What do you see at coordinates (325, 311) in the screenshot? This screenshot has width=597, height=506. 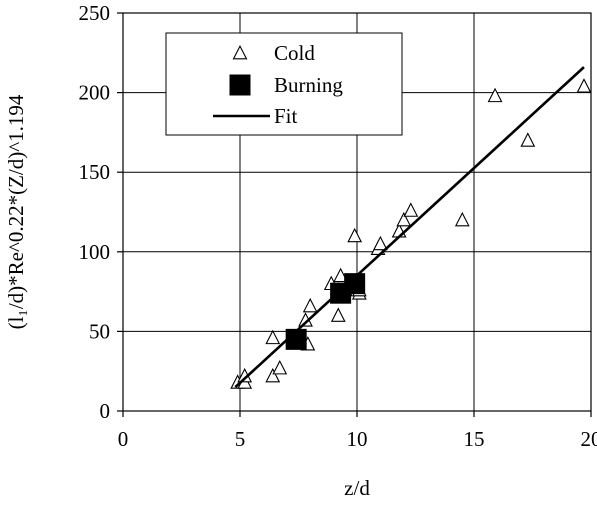 I see `series-burning` at bounding box center [325, 311].